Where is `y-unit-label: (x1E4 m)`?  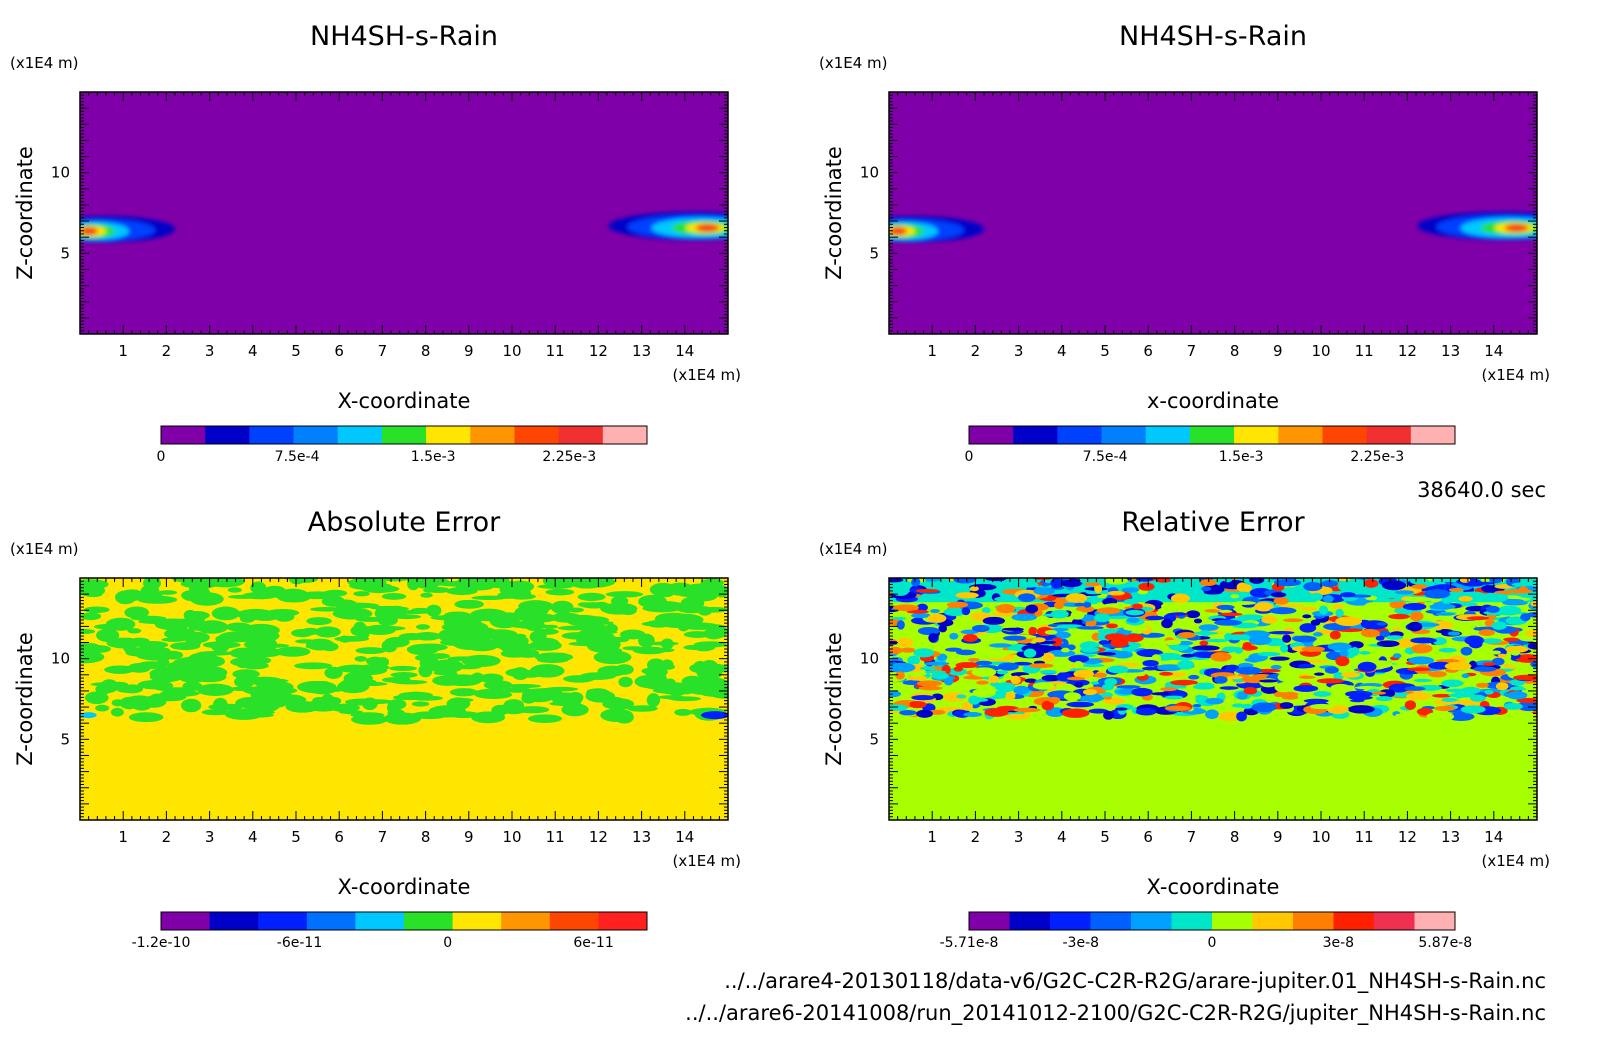
y-unit-label: (x1E4 m) is located at coordinates (44, 549).